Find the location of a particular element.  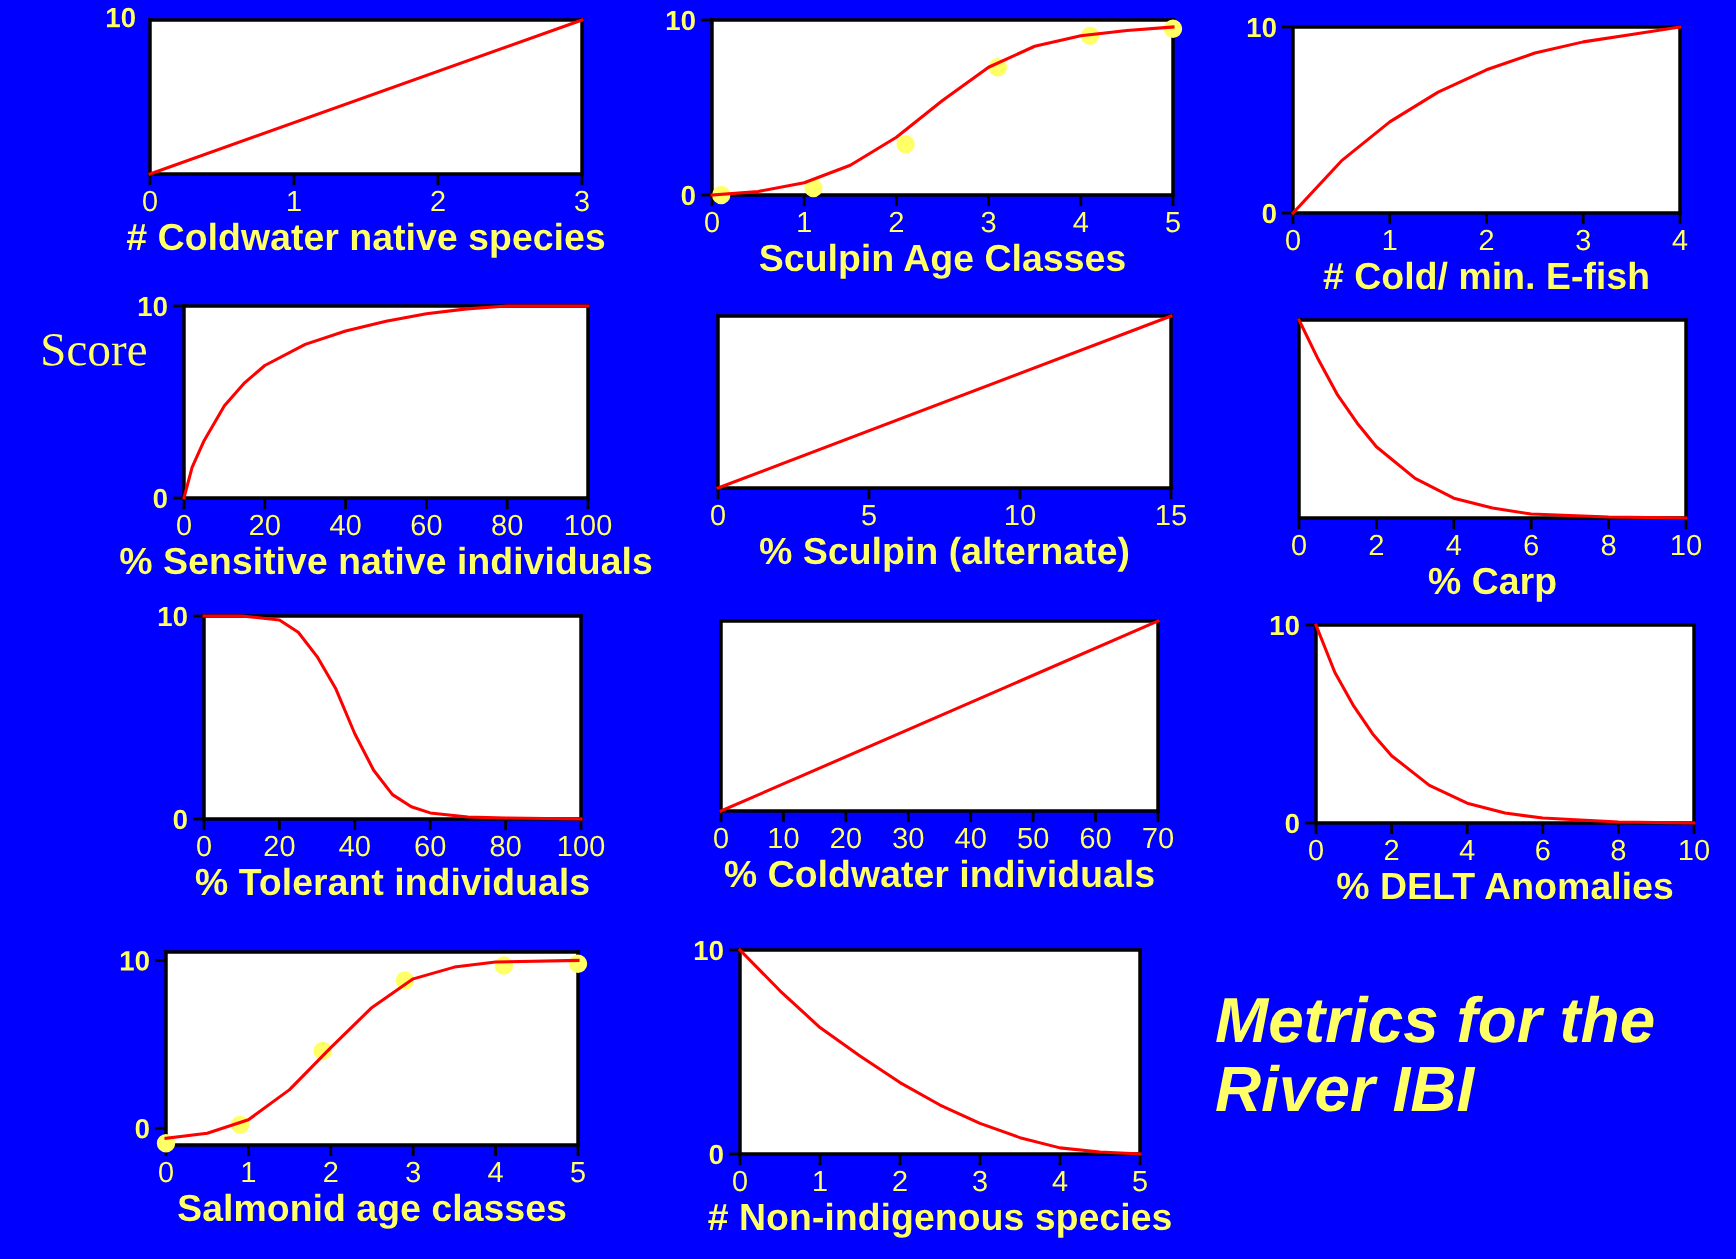

x-axis-title: % Sensitive native individuals is located at coordinates (386, 560).